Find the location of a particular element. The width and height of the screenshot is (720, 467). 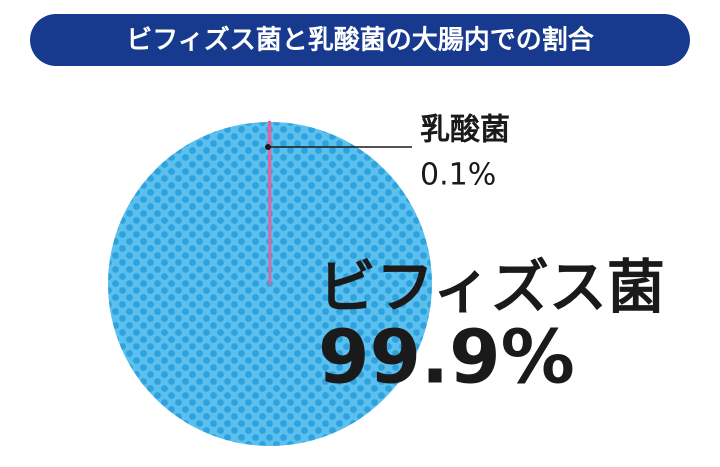

leader-dot is located at coordinates (268, 147).